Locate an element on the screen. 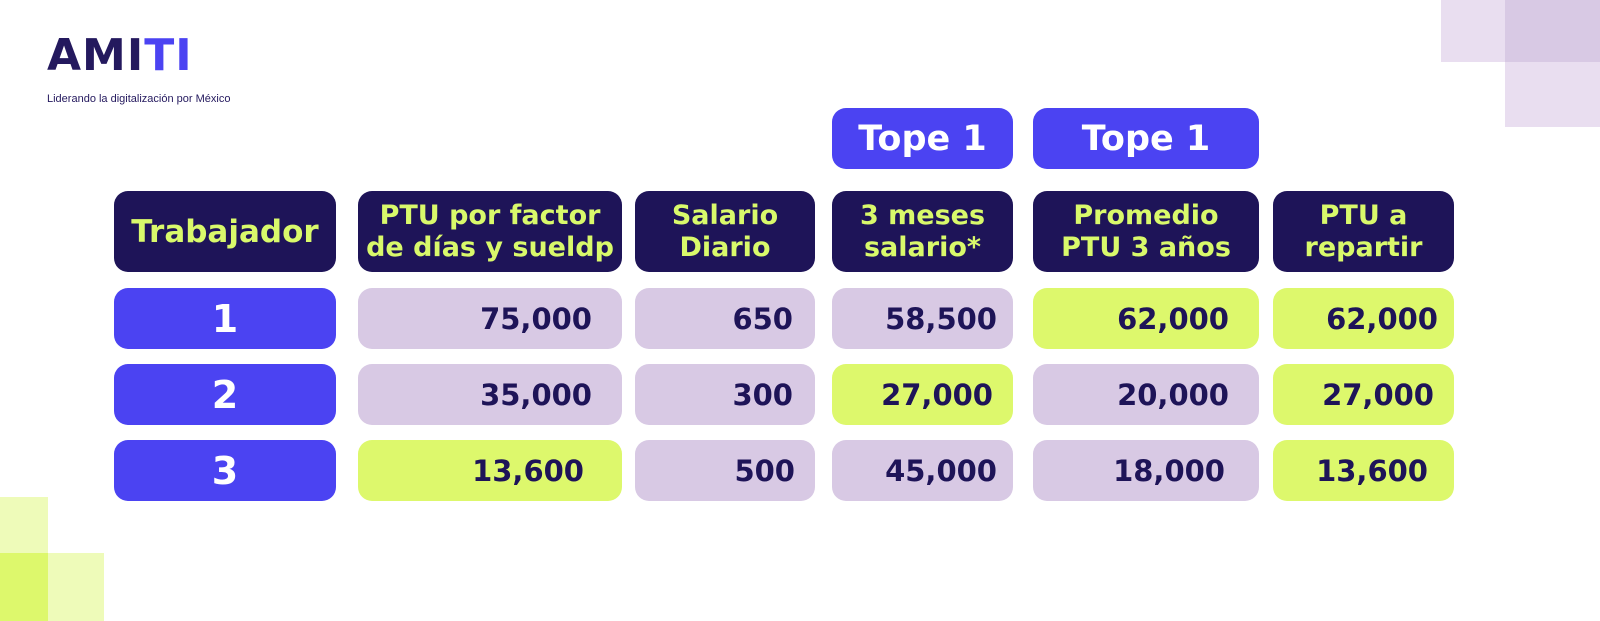 The height and width of the screenshot is (621, 1600). row-label-trabajador-2: 2 is located at coordinates (225, 394).